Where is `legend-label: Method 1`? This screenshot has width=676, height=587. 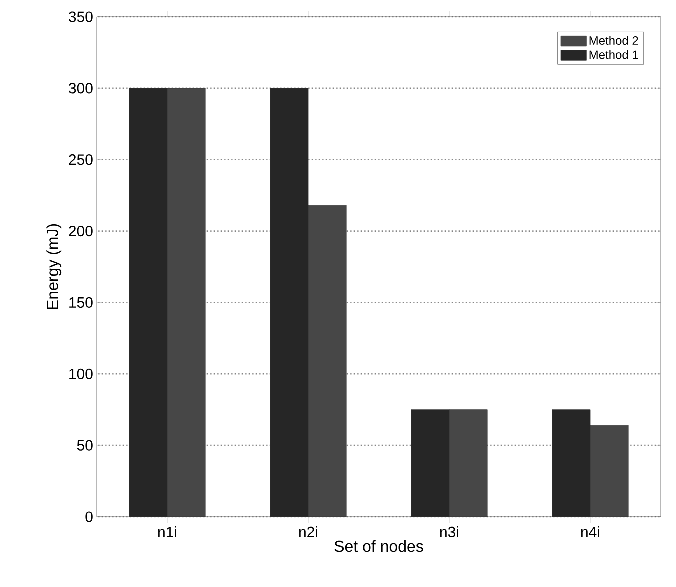
legend-label: Method 1 is located at coordinates (614, 55).